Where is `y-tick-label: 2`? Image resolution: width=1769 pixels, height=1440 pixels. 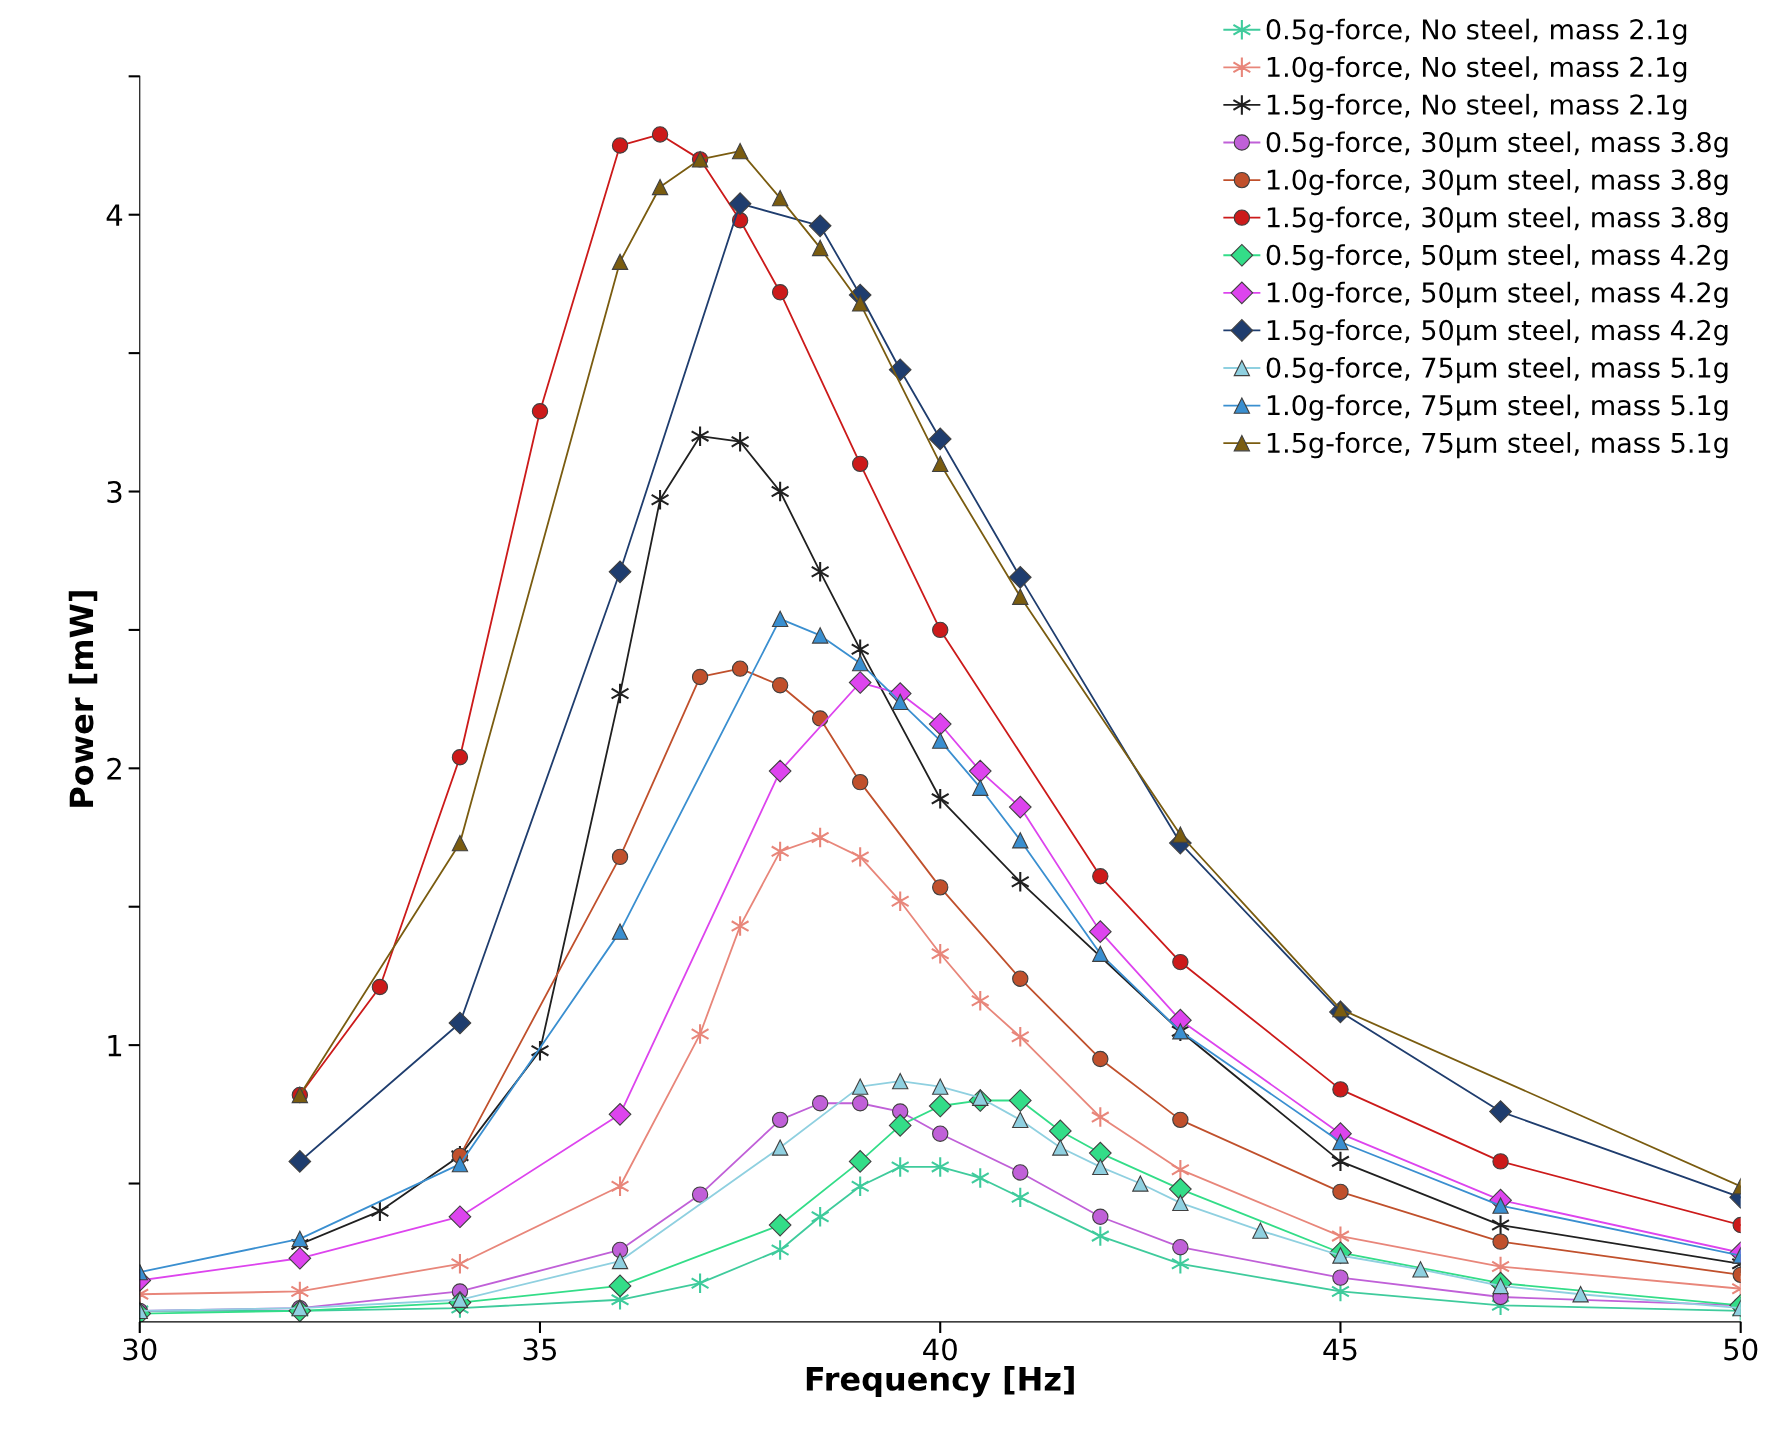 y-tick-label: 2 is located at coordinates (114, 768).